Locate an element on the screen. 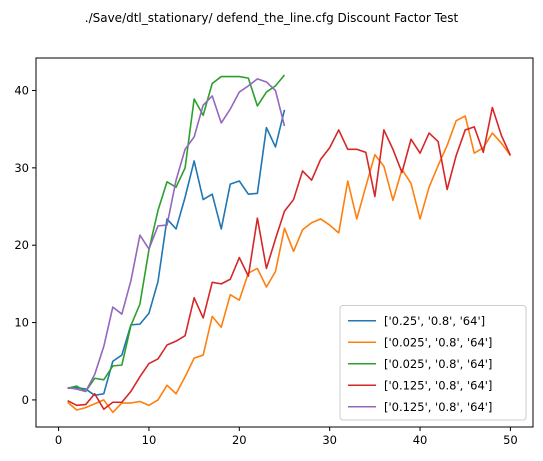 The width and height of the screenshot is (543, 461). legend-label-4: ['0.125', '0.8', '64'] is located at coordinates (438, 385).